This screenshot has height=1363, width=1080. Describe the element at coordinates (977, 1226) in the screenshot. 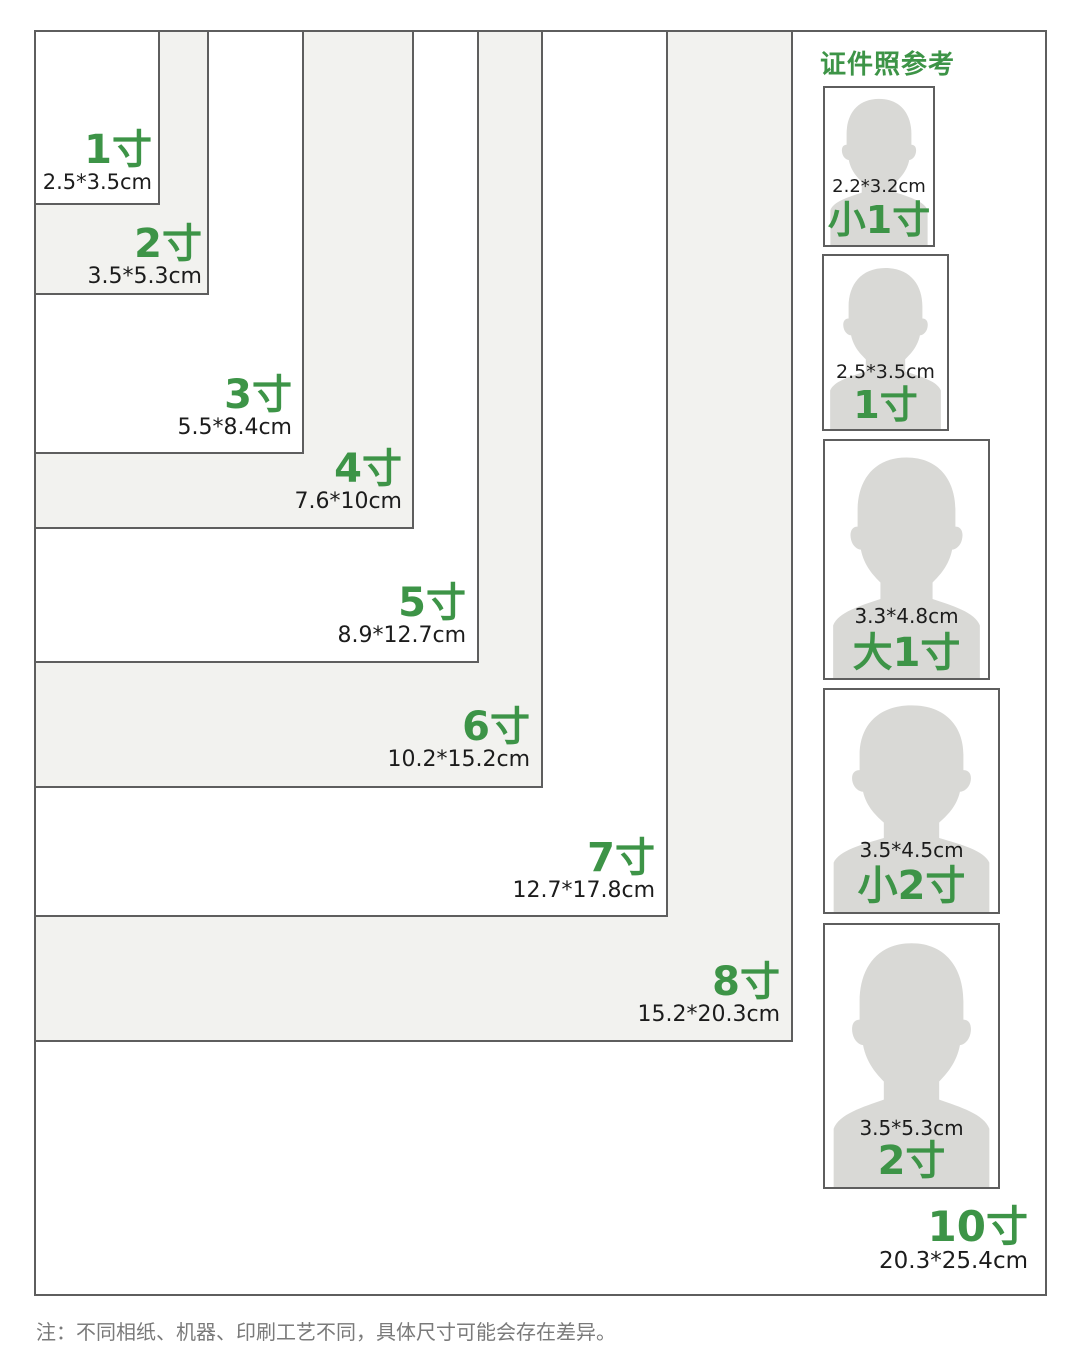

I see `size-name: 10寸` at that location.